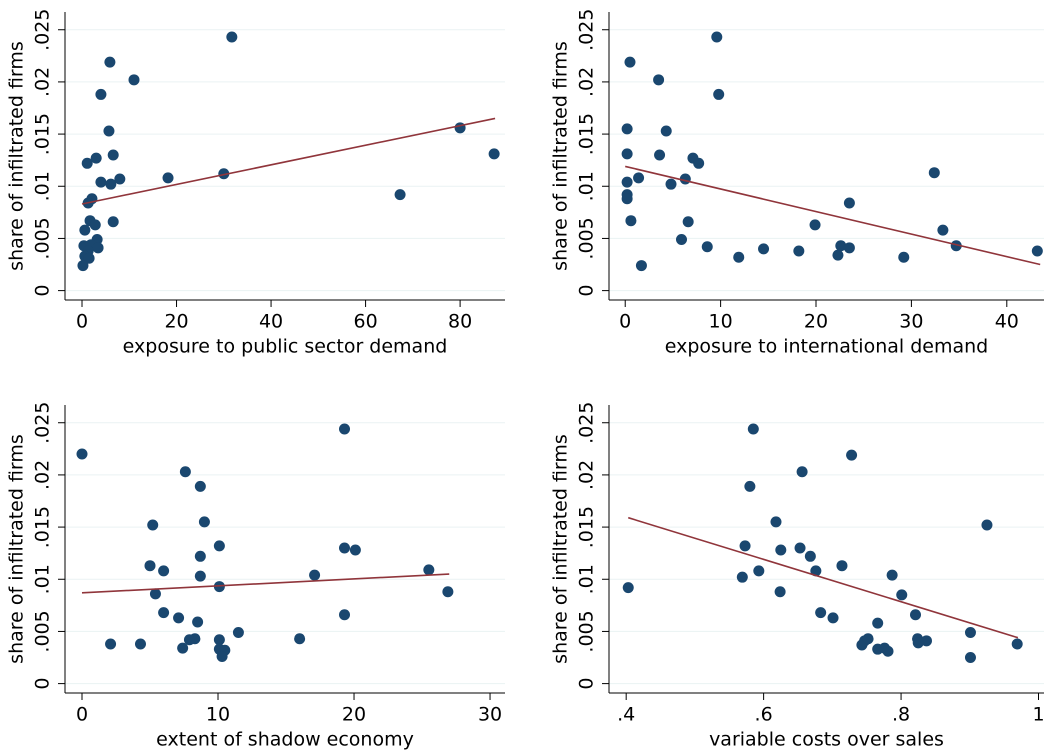 This screenshot has width=1044, height=752. What do you see at coordinates (721, 322) in the screenshot?
I see `x-tick-label: 10` at bounding box center [721, 322].